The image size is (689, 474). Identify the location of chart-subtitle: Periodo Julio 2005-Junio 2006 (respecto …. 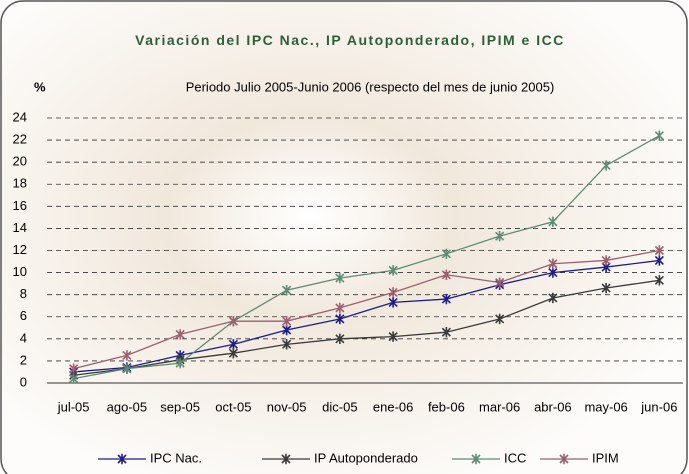
(370, 86).